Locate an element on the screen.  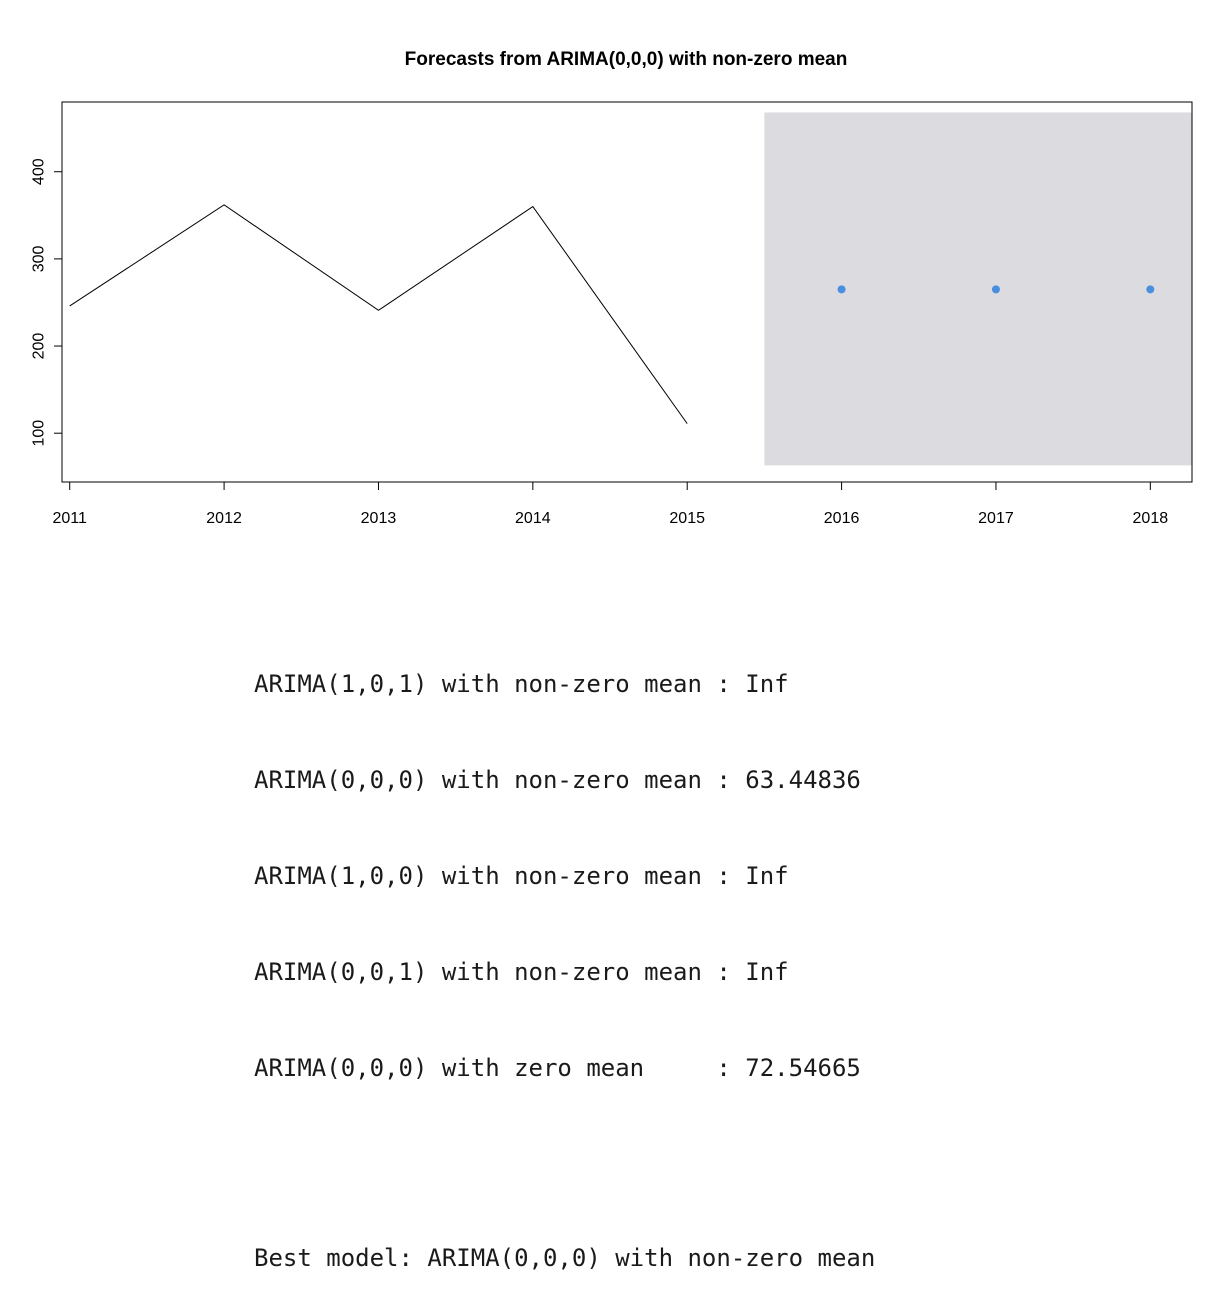
y-tick-label-400: 400 is located at coordinates (39, 171).